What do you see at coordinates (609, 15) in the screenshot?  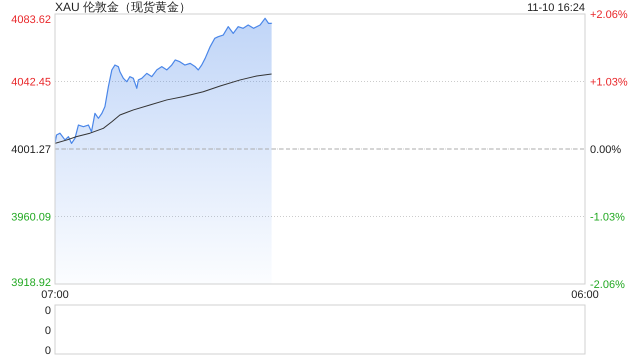 I see `y2-tick-label: +2.06%` at bounding box center [609, 15].